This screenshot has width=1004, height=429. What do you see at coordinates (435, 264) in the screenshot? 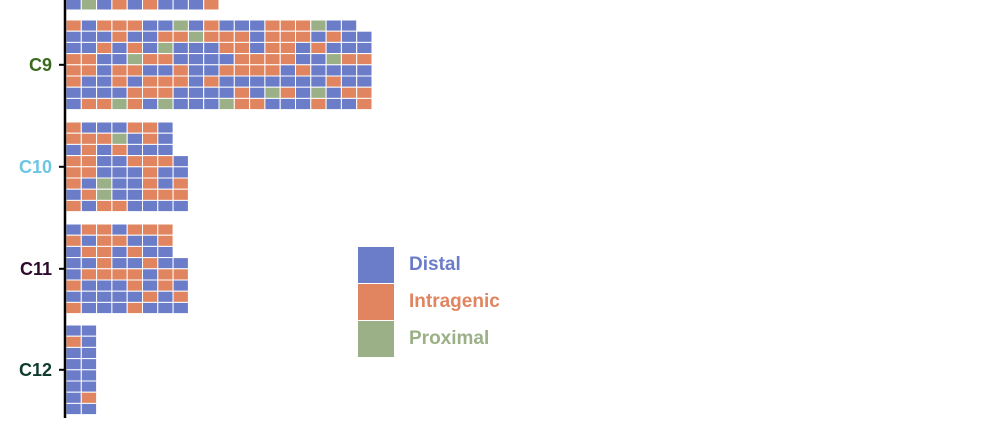
I see `legend-label-distal: Distal` at bounding box center [435, 264].